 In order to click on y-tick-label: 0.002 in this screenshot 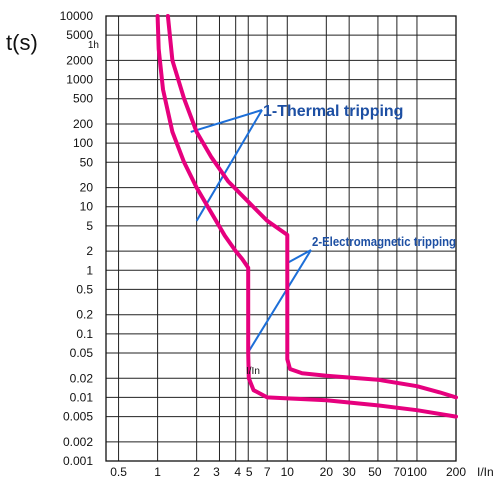, I will do `click(78, 442)`.